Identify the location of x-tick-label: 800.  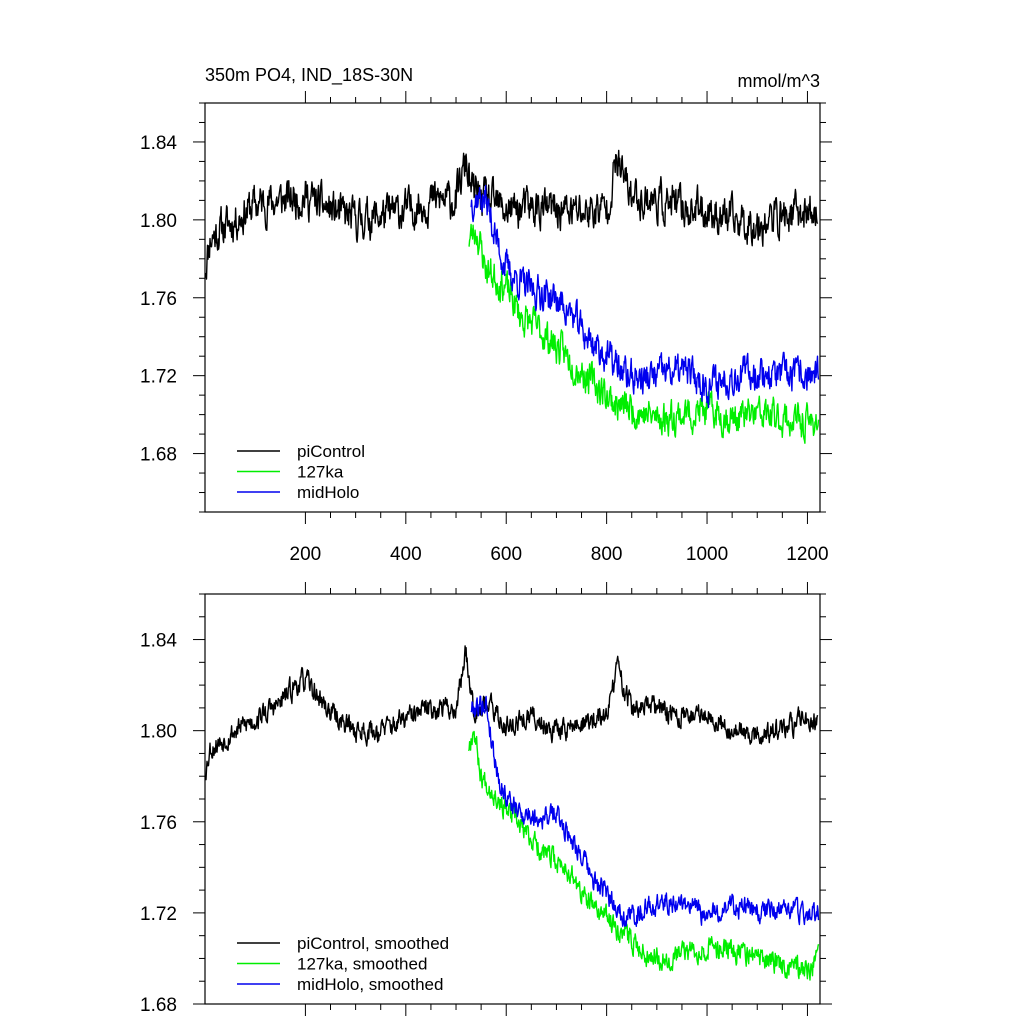
(607, 554).